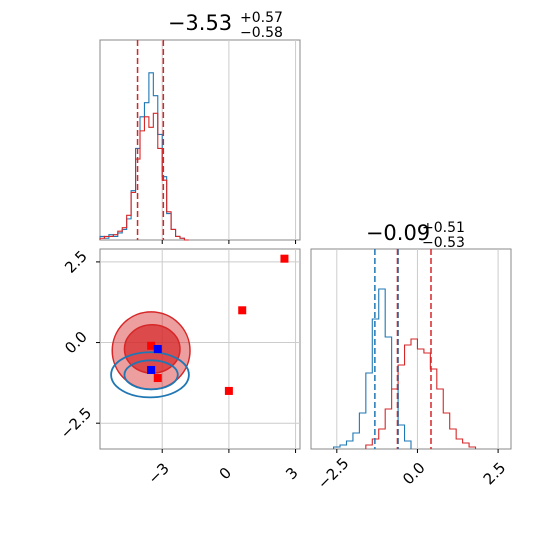  What do you see at coordinates (76, 423) in the screenshot?
I see `joint-y-tick-label: −2.5` at bounding box center [76, 423].